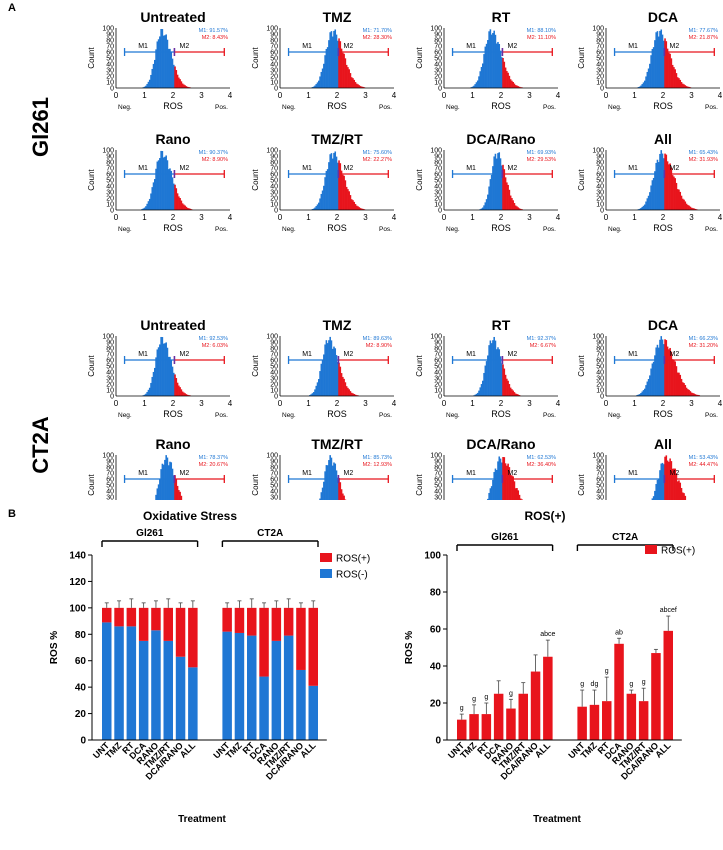  I want to click on histogram-y-tick: 0, so click(112, 211).